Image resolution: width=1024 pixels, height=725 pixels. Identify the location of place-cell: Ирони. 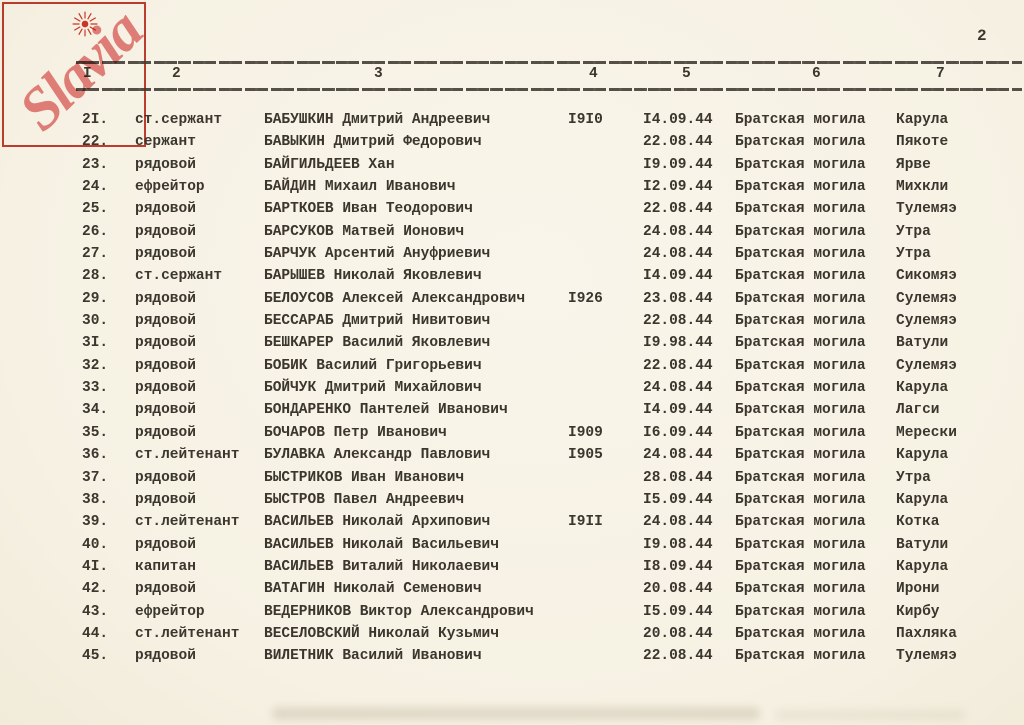
(918, 589).